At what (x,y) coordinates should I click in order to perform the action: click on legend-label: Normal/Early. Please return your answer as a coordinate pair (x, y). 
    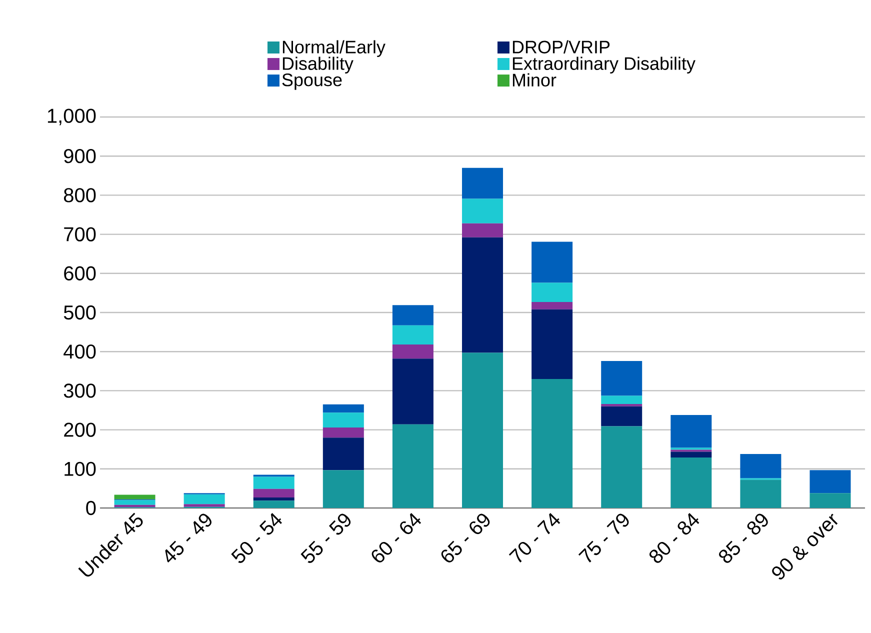
    Looking at the image, I should click on (334, 49).